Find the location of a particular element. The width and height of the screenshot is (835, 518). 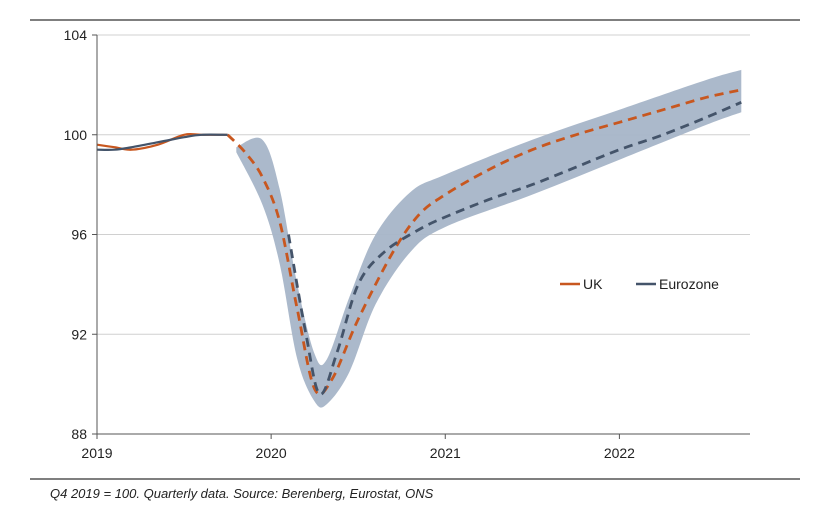

x-tick-label: 2022 is located at coordinates (619, 453).